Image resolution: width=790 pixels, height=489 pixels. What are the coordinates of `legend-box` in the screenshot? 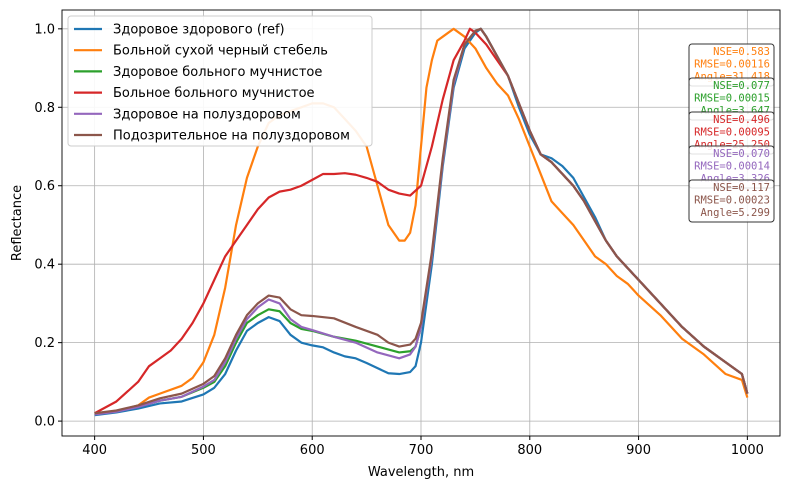 It's located at (220, 81).